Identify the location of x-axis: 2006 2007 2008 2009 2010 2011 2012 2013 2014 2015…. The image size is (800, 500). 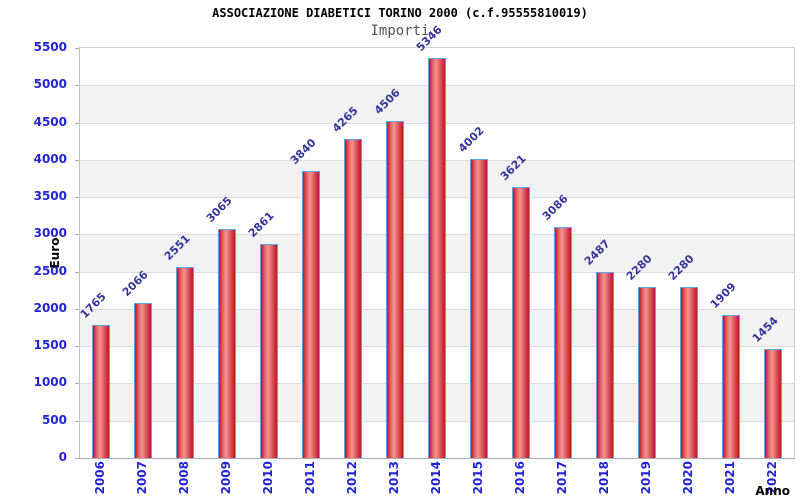
(436, 480).